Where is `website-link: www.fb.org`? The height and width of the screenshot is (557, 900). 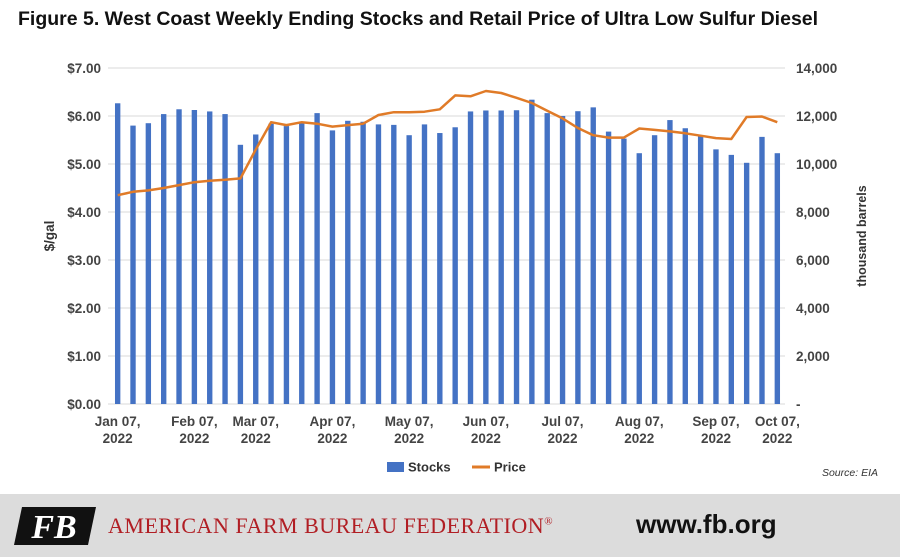
website-link: www.fb.org is located at coordinates (706, 524).